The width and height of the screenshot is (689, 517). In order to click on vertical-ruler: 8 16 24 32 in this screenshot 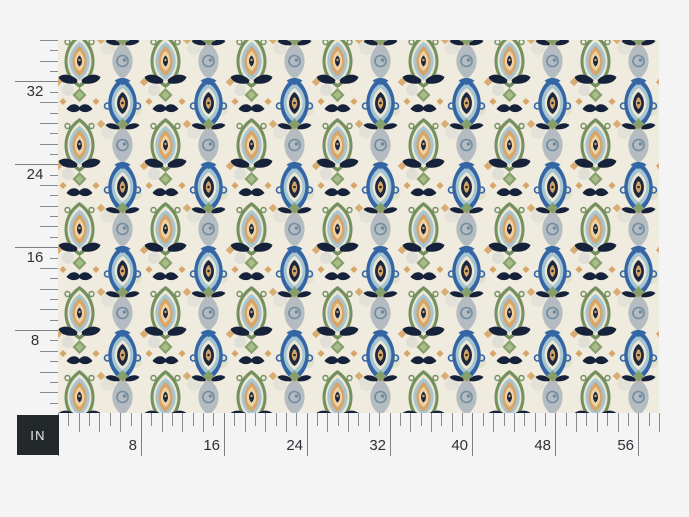, I will do `click(36, 226)`.